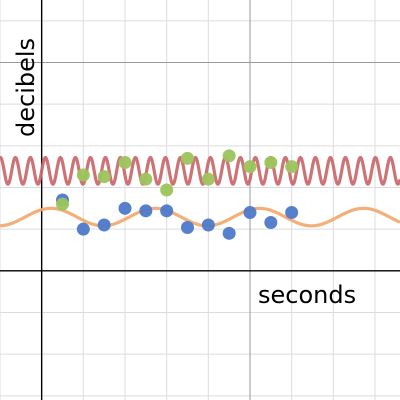 This screenshot has width=400, height=400. I want to click on y-axis-label: decibels, so click(26, 87).